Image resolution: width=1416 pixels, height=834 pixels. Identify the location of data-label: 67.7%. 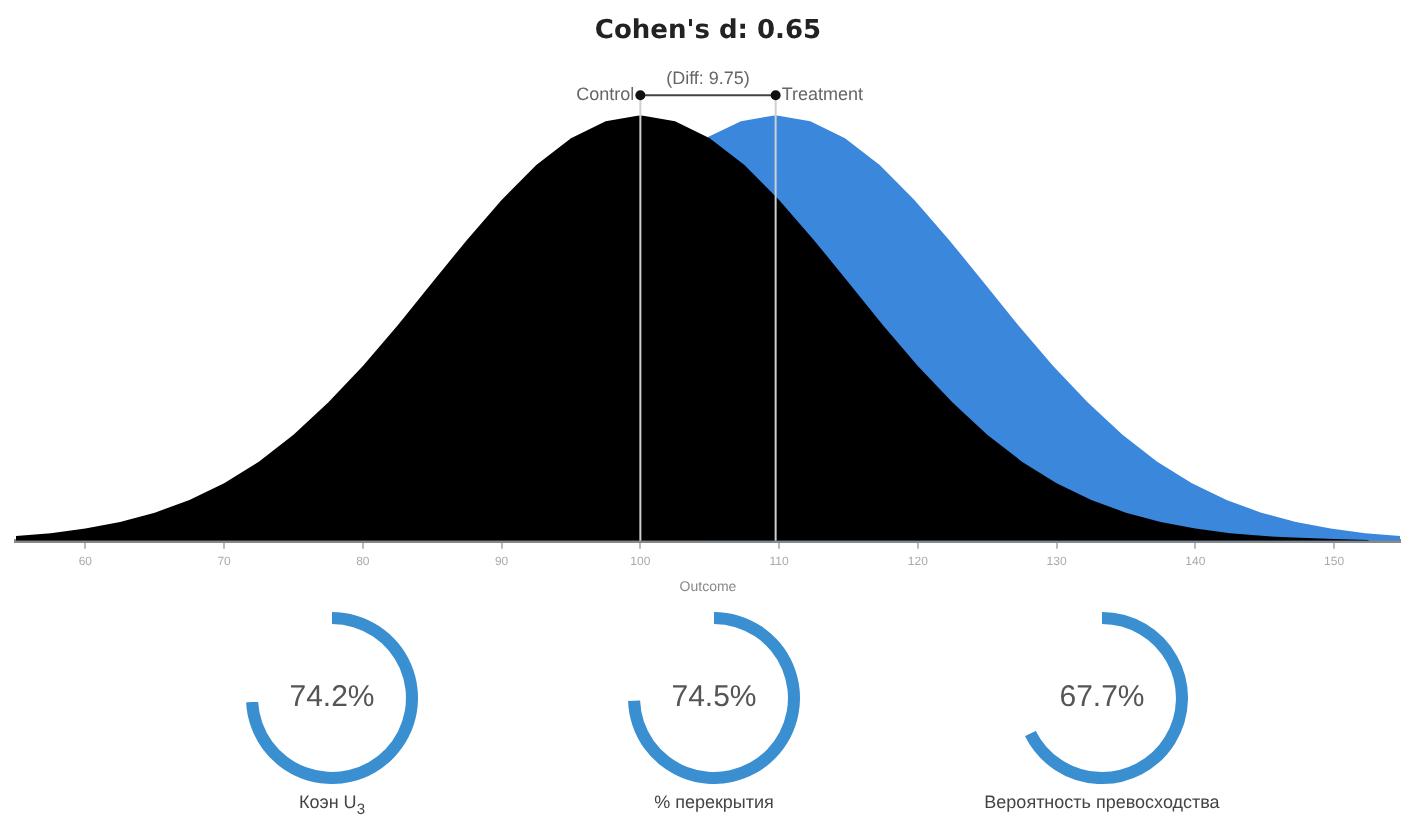
(1102, 697).